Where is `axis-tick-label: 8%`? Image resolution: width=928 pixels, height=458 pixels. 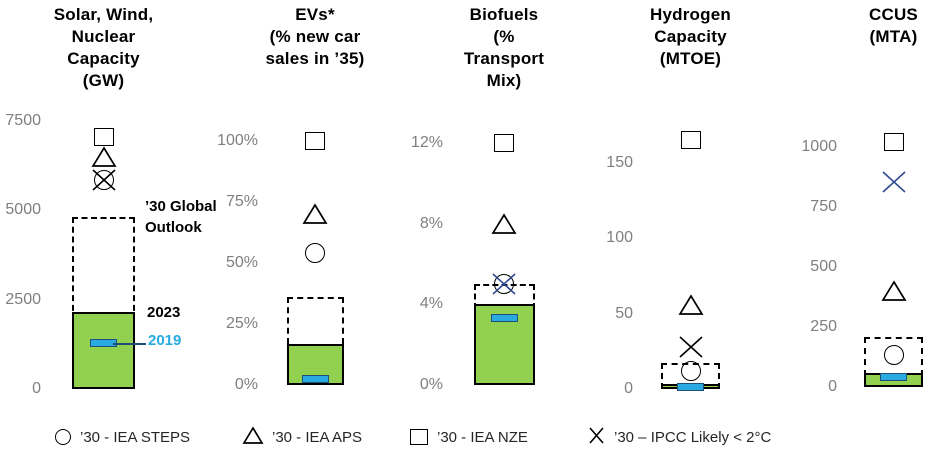
axis-tick-label: 8% is located at coordinates (431, 223).